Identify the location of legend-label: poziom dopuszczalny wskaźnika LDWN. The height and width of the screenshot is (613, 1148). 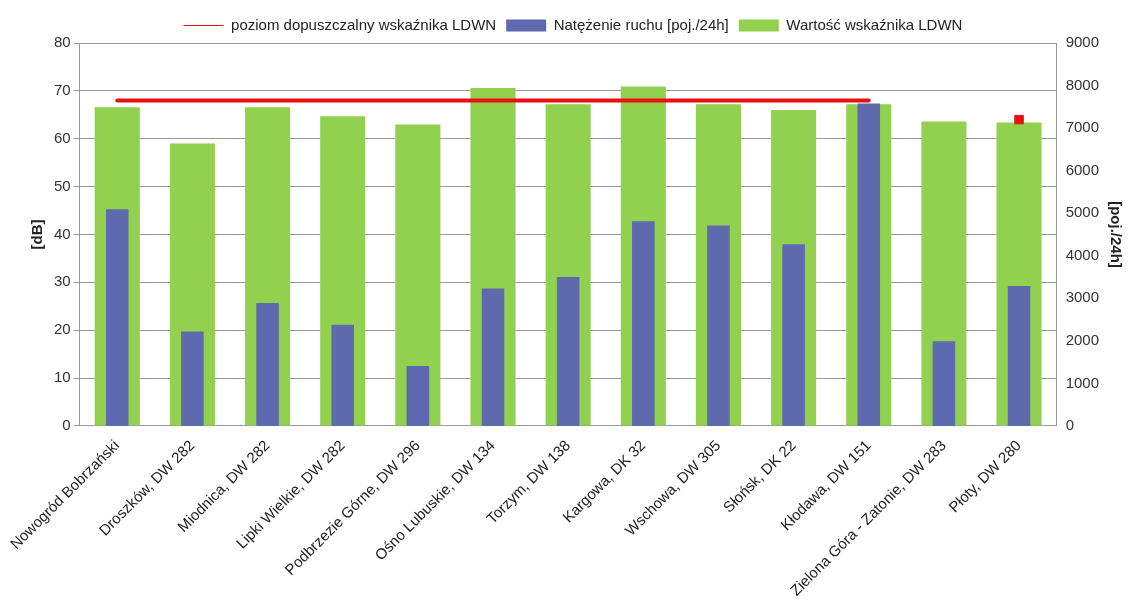
(364, 24).